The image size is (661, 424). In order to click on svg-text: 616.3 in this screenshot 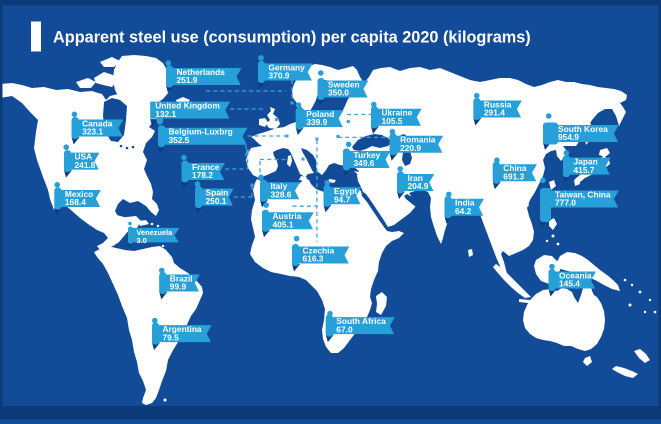, I will do `click(313, 259)`.